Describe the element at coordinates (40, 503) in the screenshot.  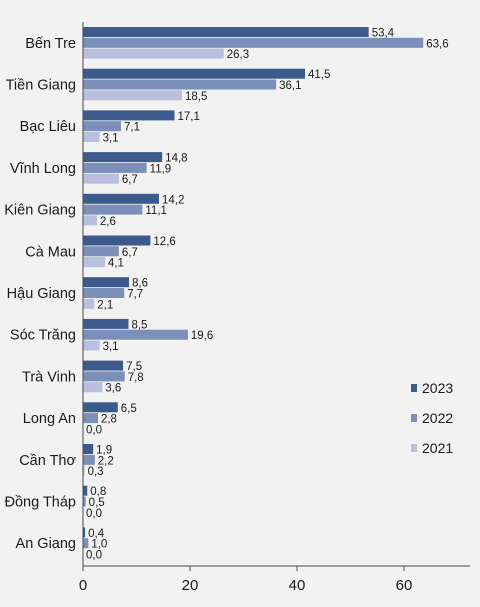
I see `category-label: Đồng Tháp` at that location.